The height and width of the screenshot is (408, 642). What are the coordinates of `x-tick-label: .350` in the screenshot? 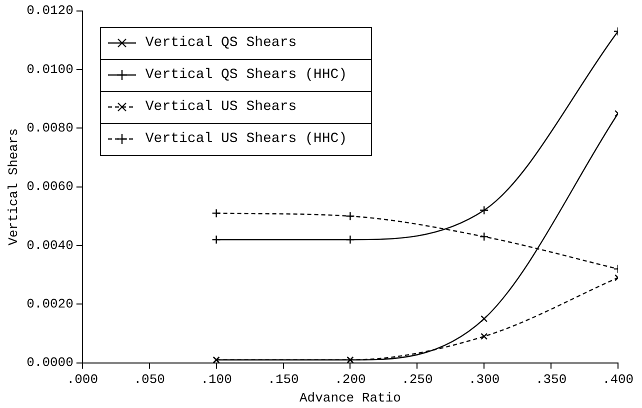 It's located at (551, 380).